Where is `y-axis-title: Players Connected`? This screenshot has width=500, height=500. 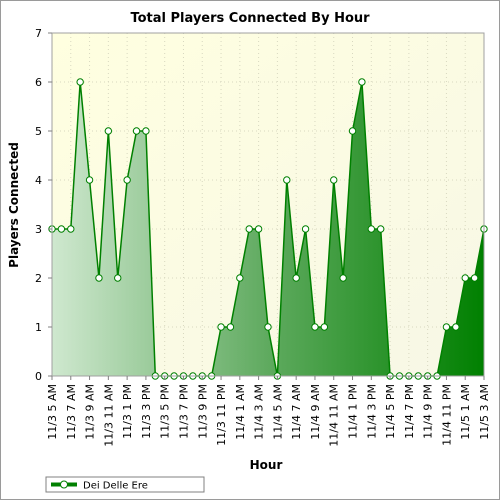
y-axis-title: Players Connected is located at coordinates (14, 205).